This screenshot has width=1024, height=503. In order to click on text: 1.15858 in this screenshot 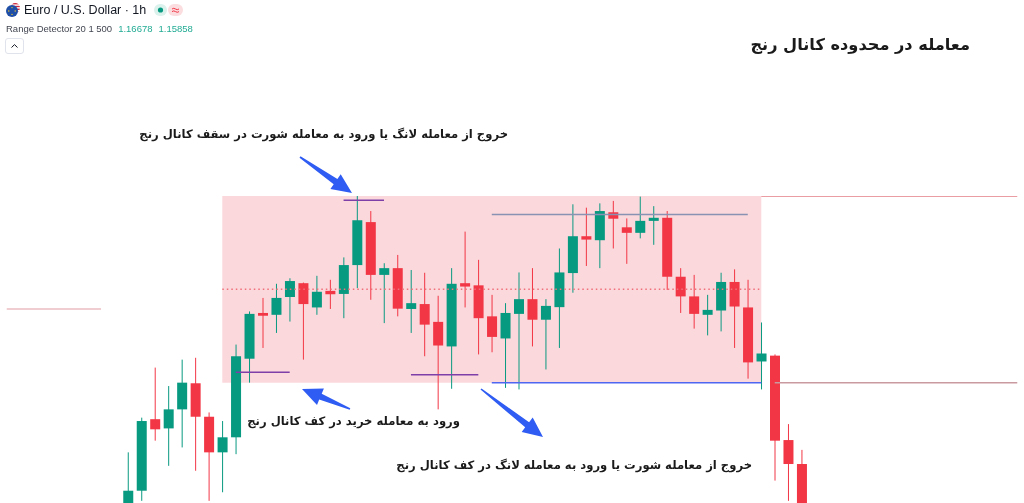, I will do `click(175, 28)`.